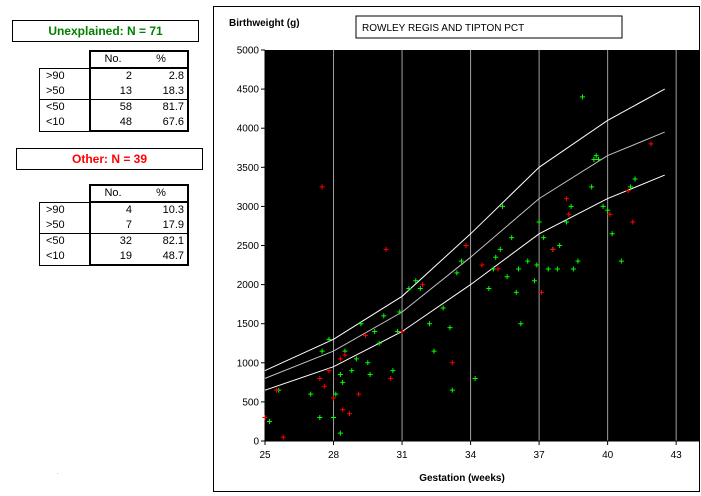 The image size is (701, 496). I want to click on x-tick-label: 43, so click(677, 455).